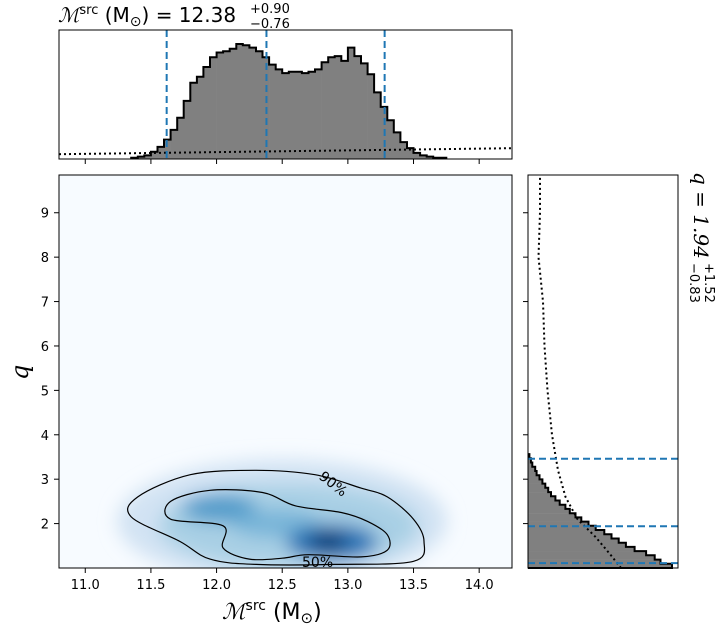  Describe the element at coordinates (701, 215) in the screenshot. I see `right-panel-title: q = 1.94` at that location.